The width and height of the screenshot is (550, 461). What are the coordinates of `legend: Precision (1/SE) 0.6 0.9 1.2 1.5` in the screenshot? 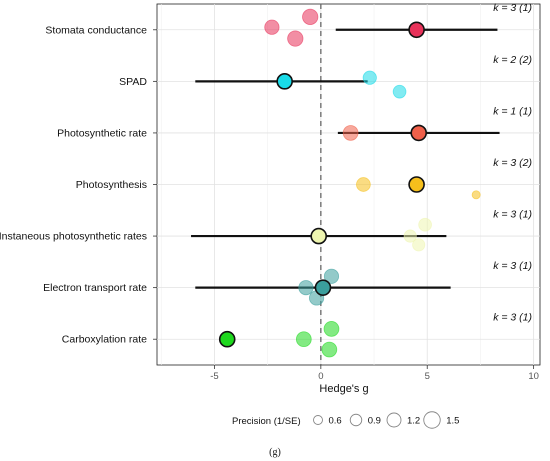 It's located at (345, 420).